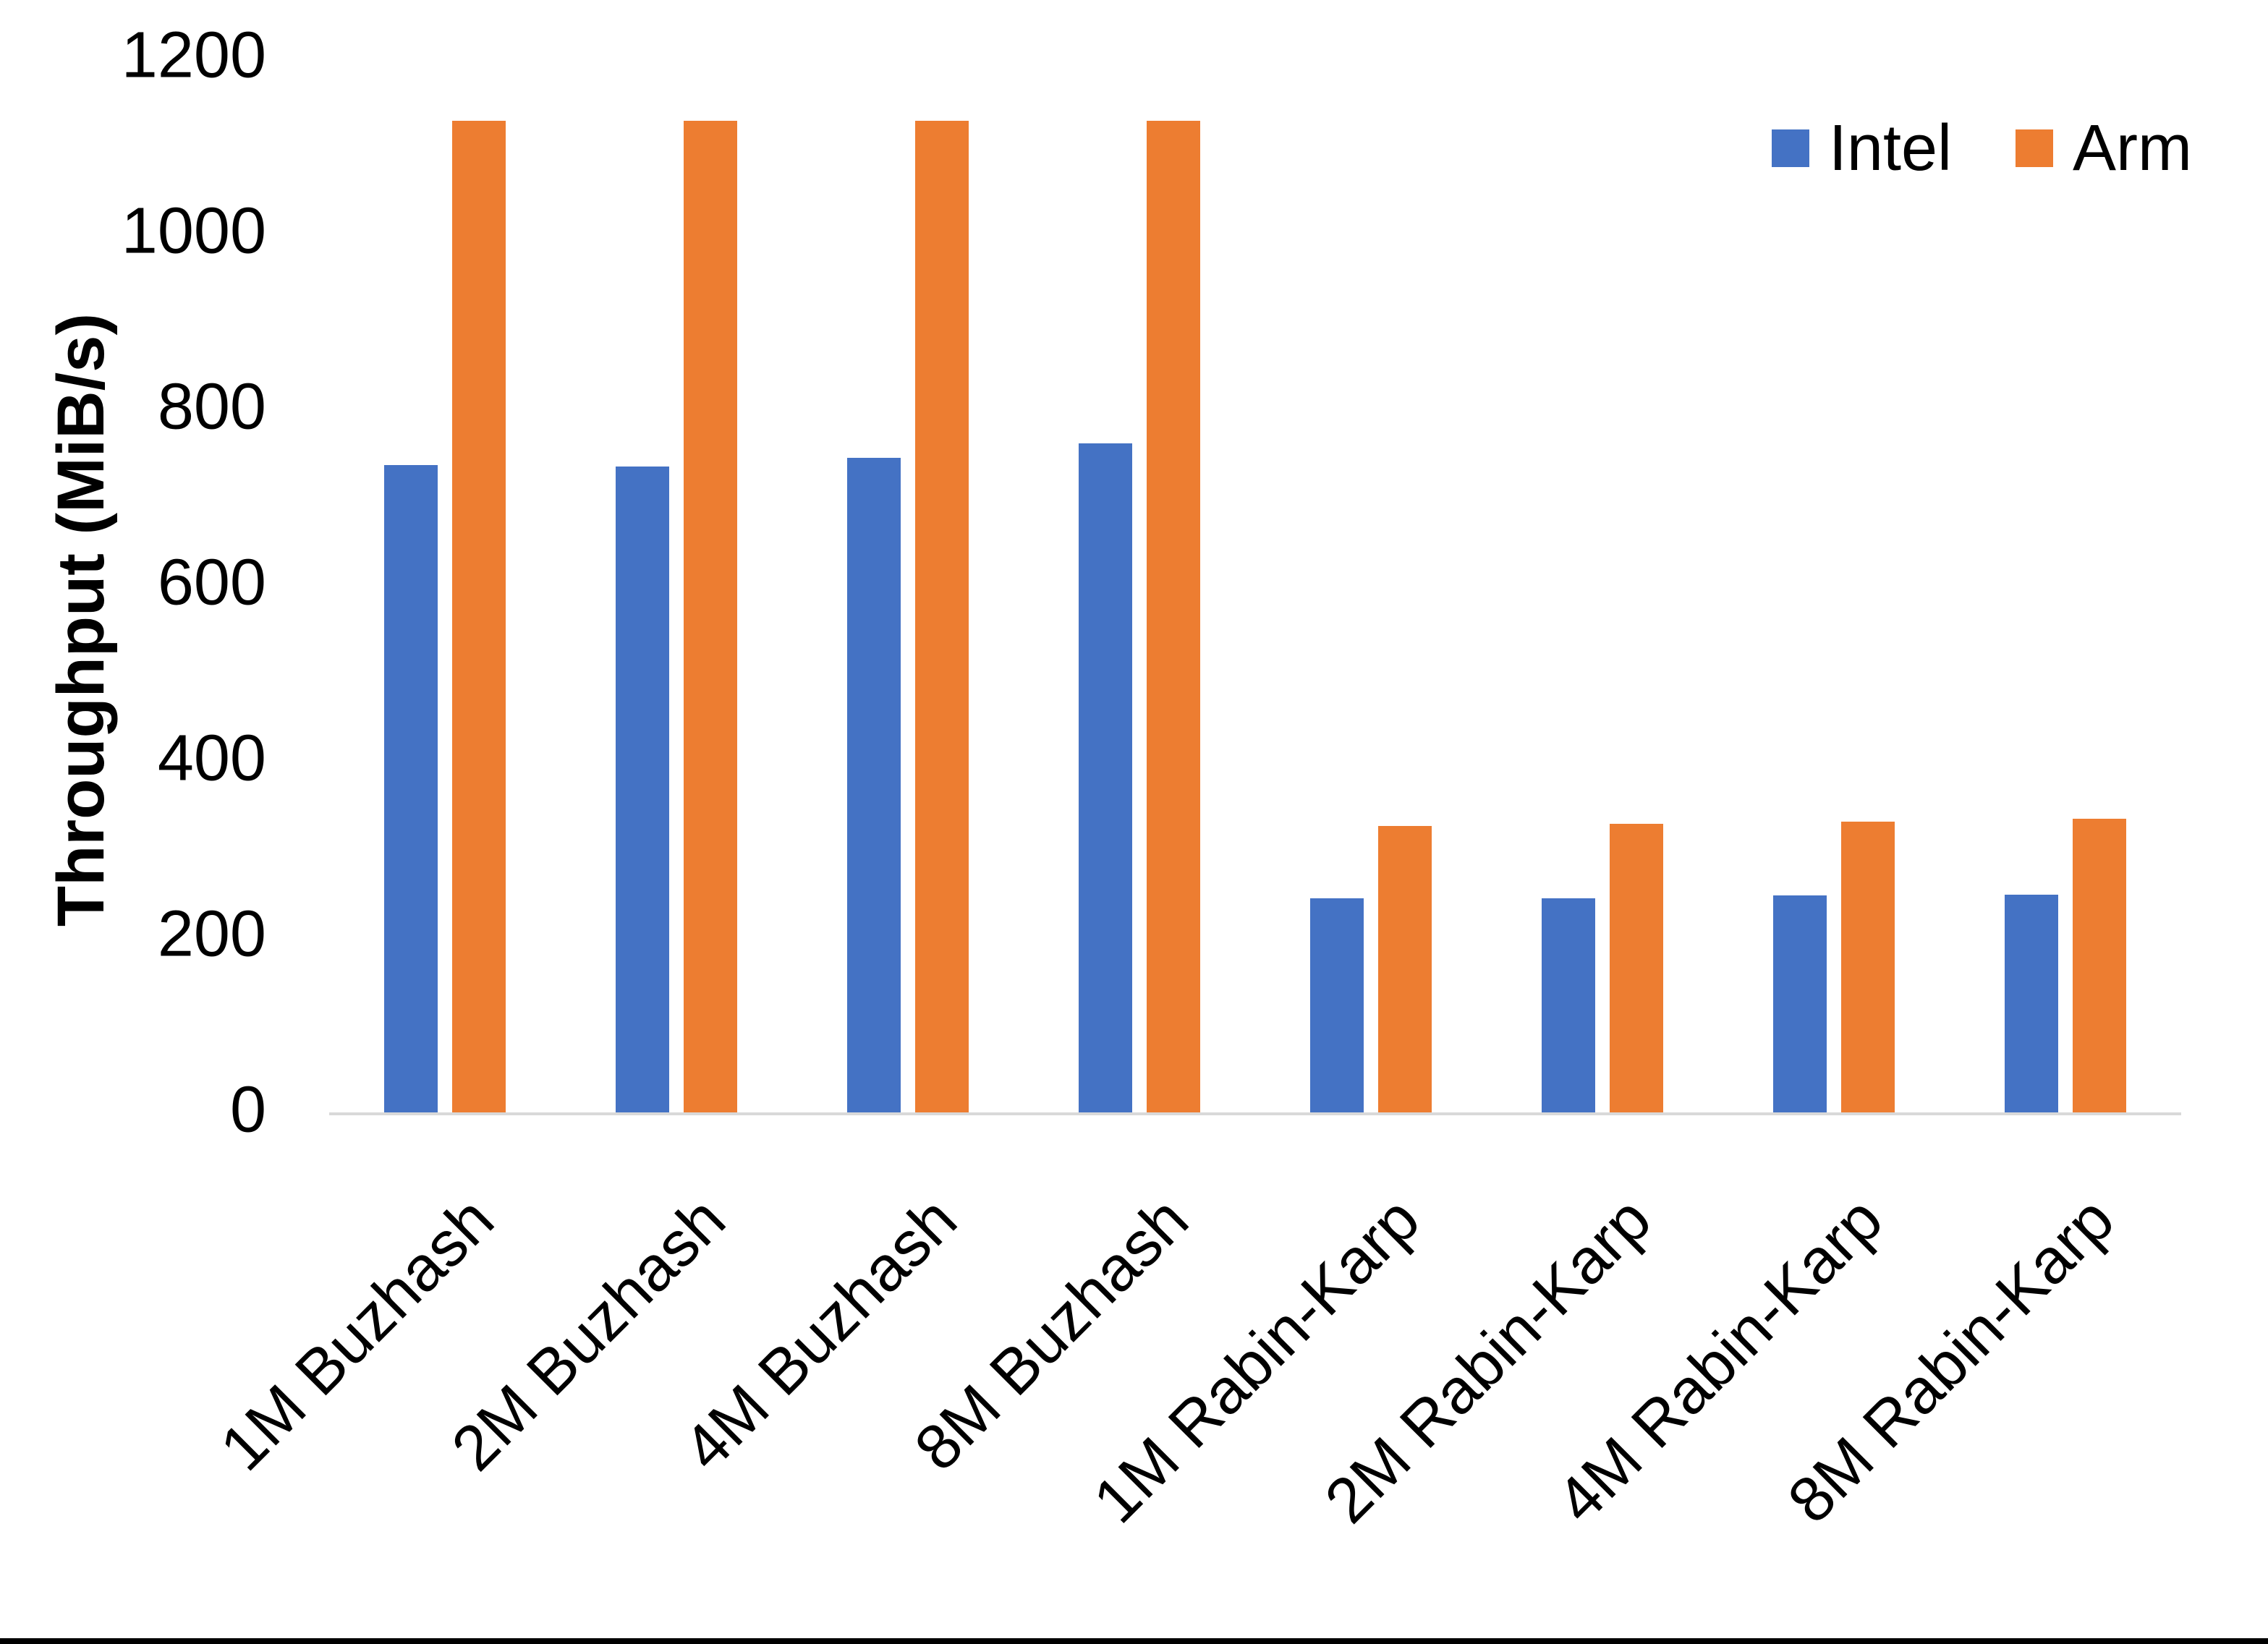  Describe the element at coordinates (411, 789) in the screenshot. I see `bar-intel-1m-buzhash` at that location.